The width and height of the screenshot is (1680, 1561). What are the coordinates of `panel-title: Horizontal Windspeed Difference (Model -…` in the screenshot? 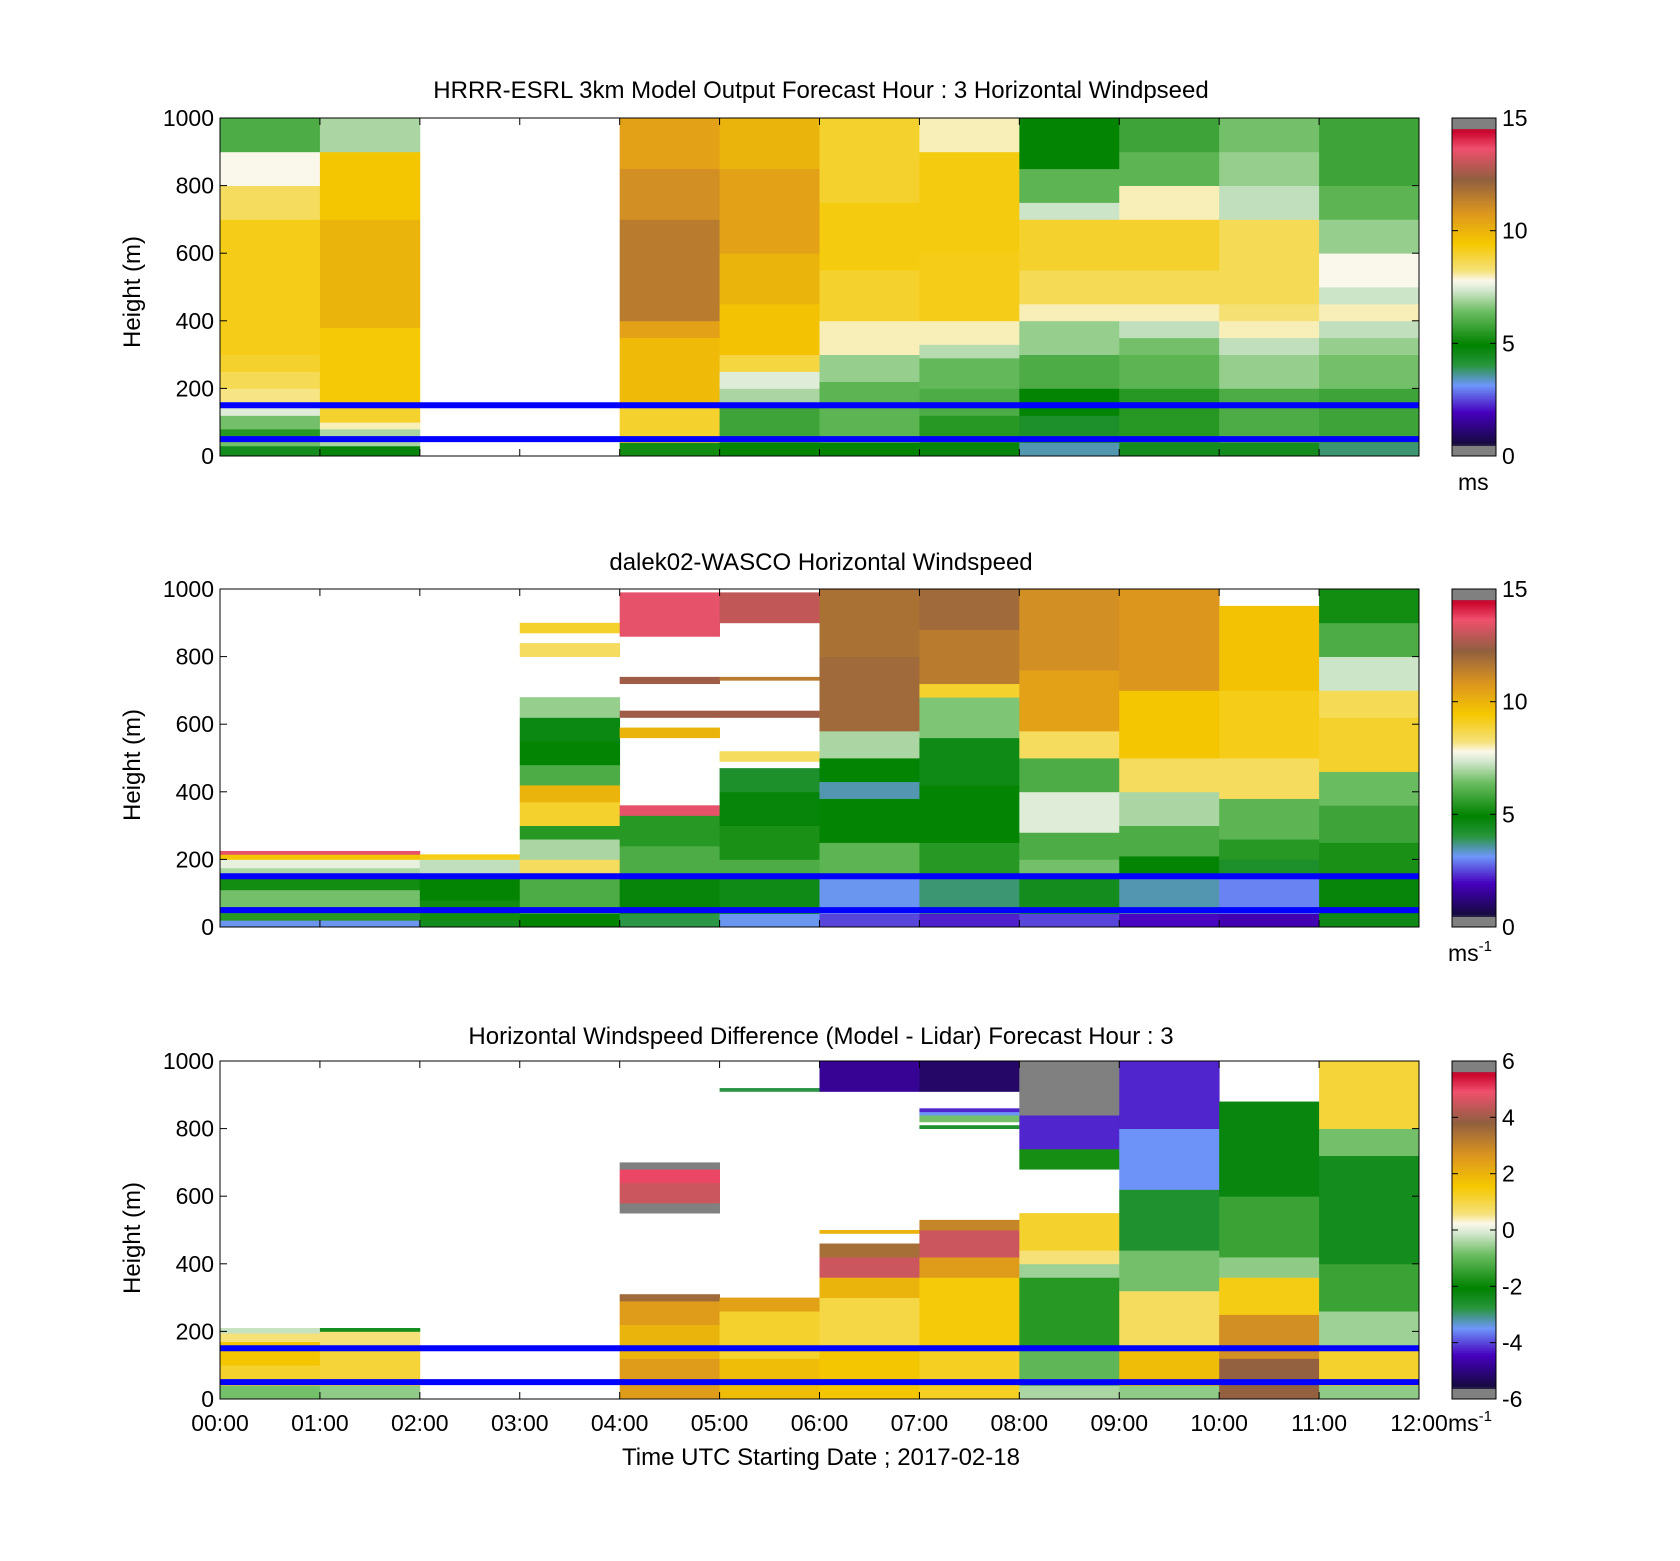 It's located at (820, 1036).